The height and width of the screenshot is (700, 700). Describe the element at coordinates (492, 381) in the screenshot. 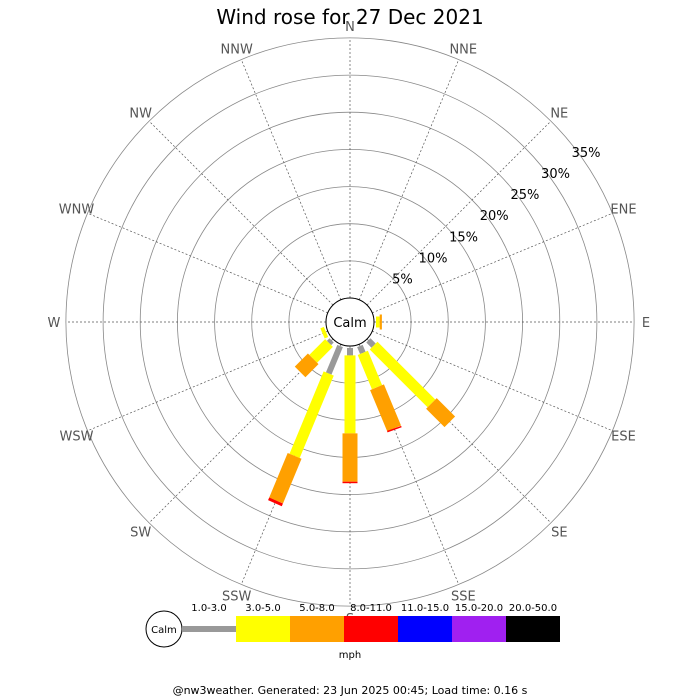

I see `spoke-ese` at that location.